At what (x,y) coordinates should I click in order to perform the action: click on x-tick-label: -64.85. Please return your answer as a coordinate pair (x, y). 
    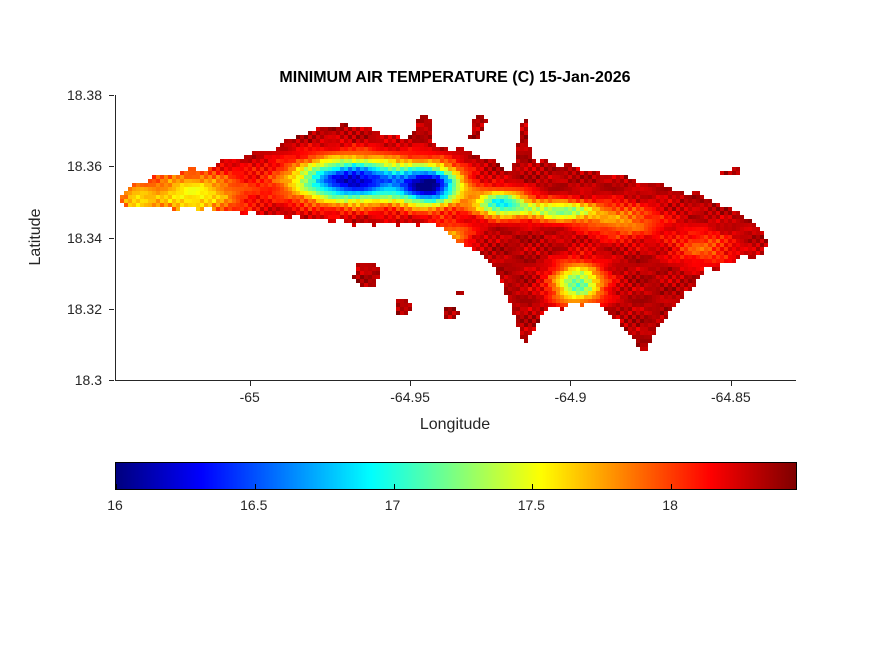
    Looking at the image, I should click on (730, 397).